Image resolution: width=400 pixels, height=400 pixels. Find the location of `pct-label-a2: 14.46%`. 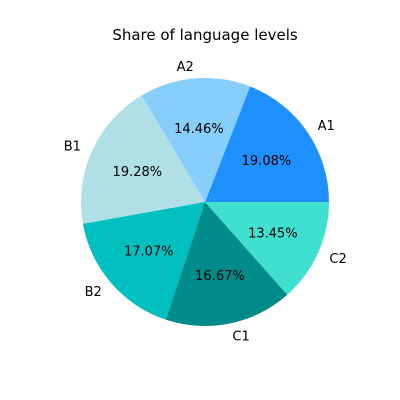

pct-label-a2: 14.46% is located at coordinates (199, 129).